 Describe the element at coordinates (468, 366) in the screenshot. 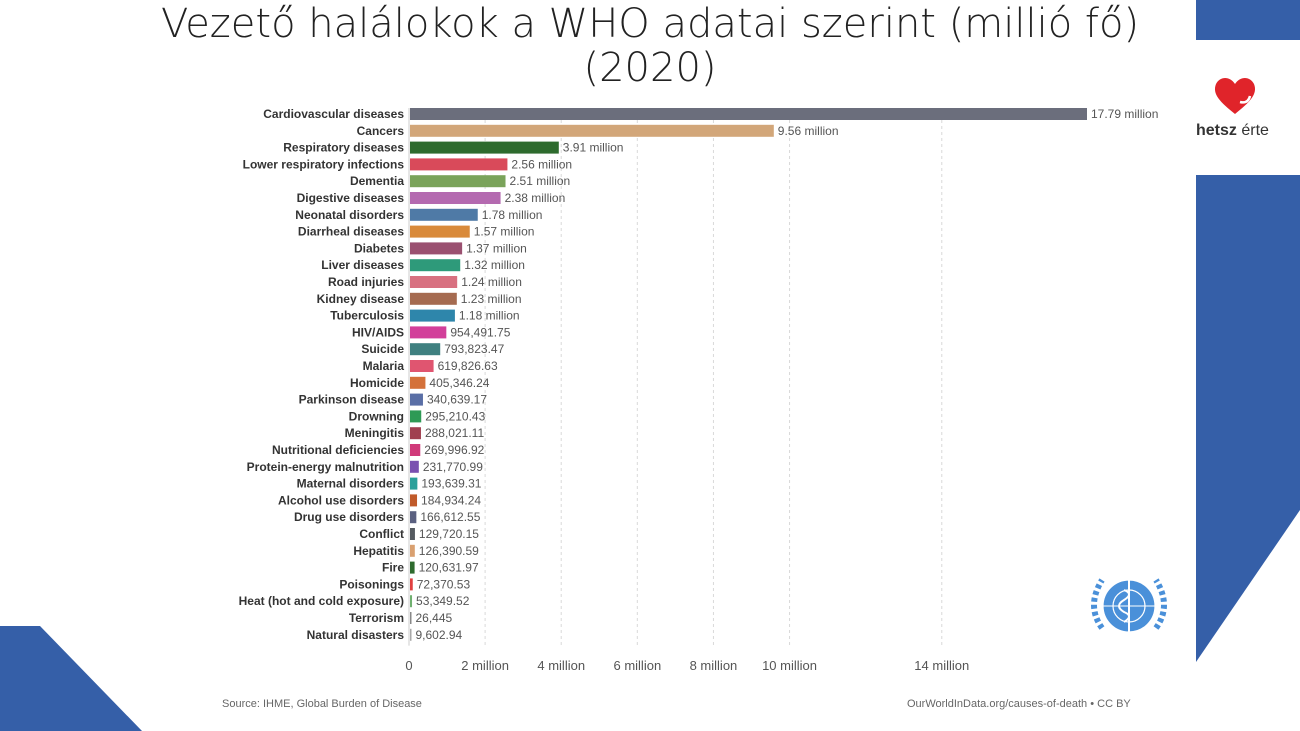

I see `value-label: 619,826.63` at that location.